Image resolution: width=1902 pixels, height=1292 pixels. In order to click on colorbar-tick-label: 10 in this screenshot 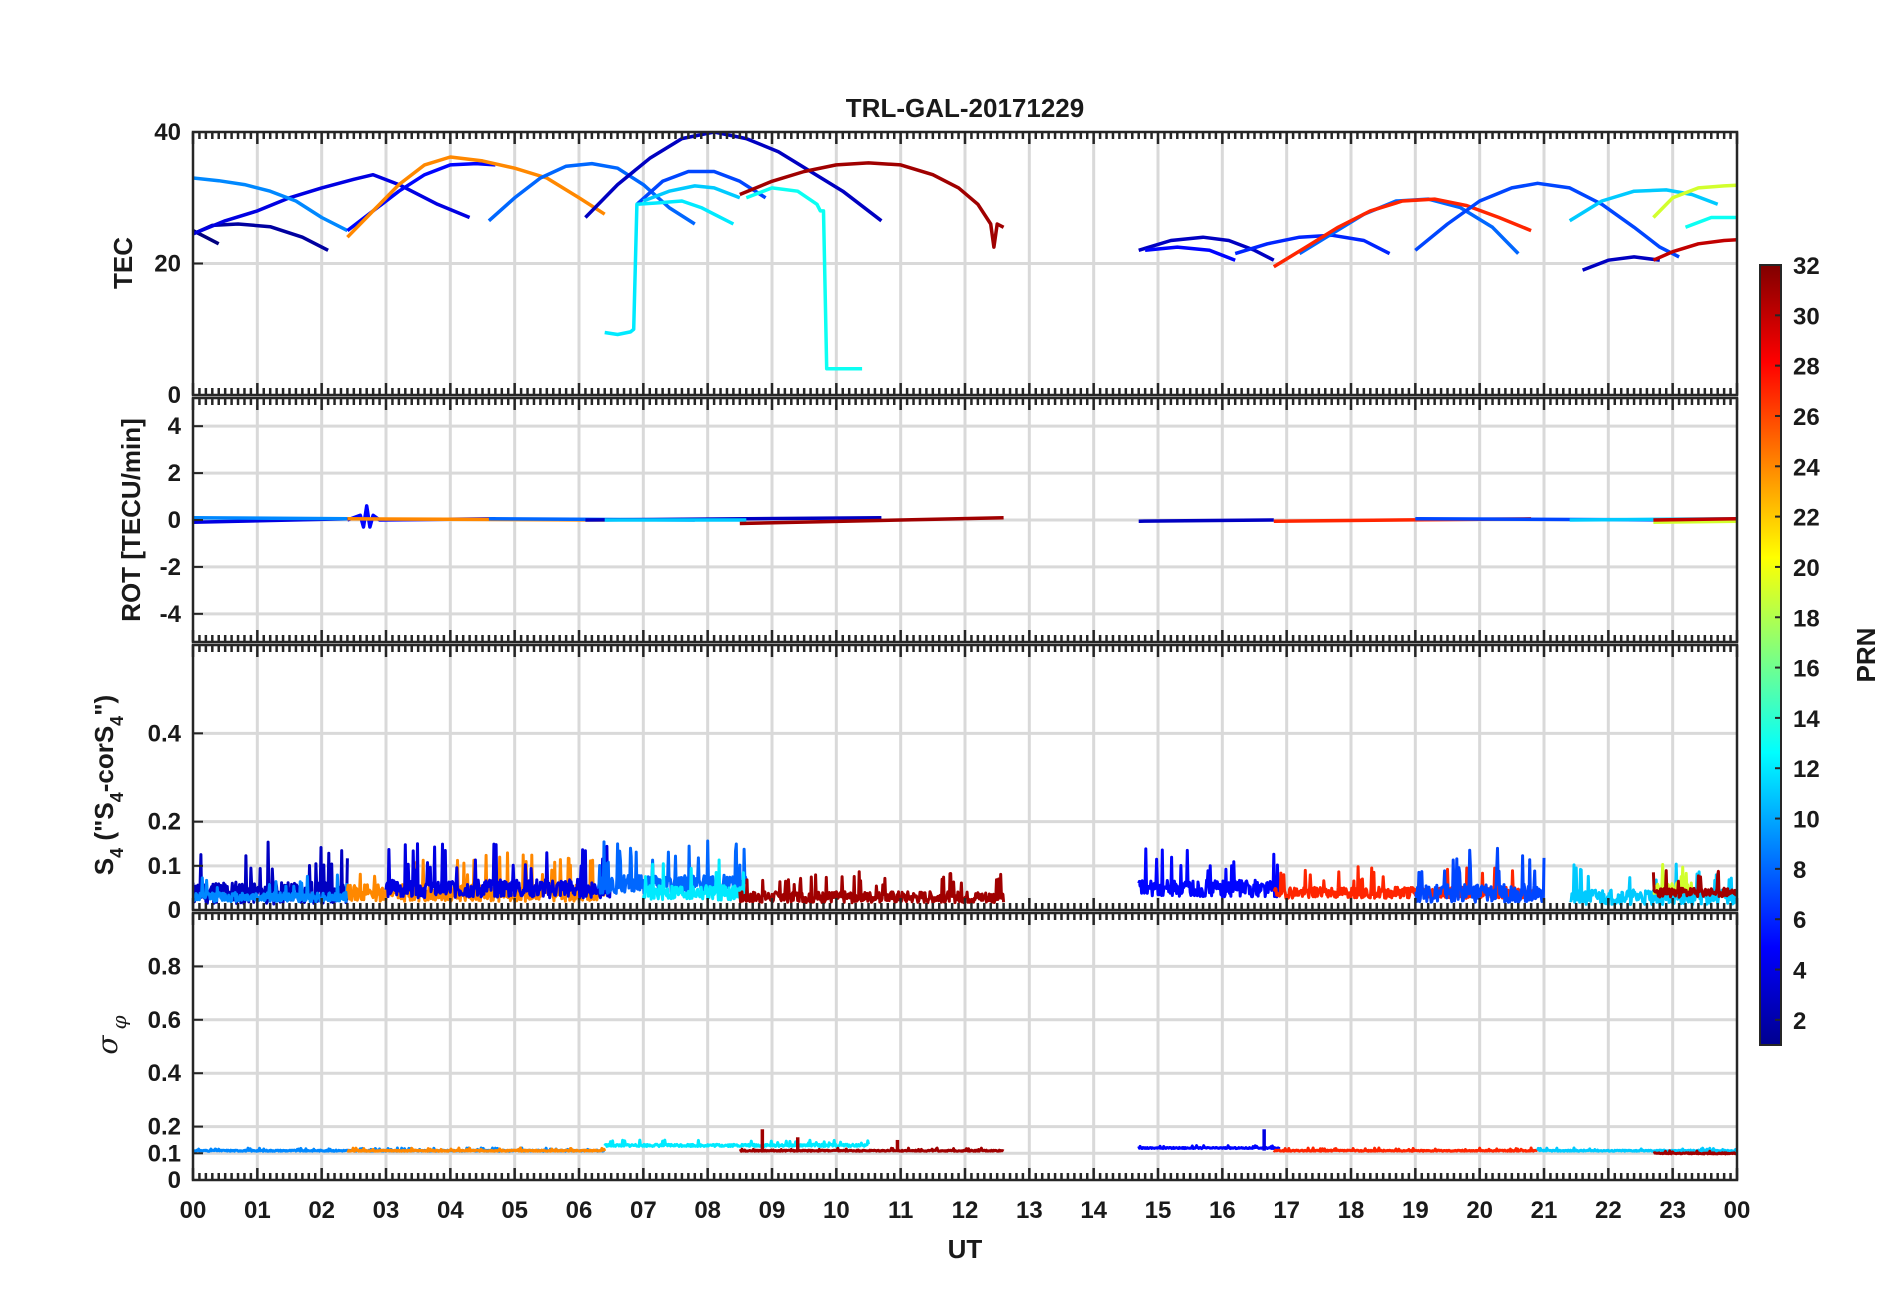, I will do `click(1806, 820)`.